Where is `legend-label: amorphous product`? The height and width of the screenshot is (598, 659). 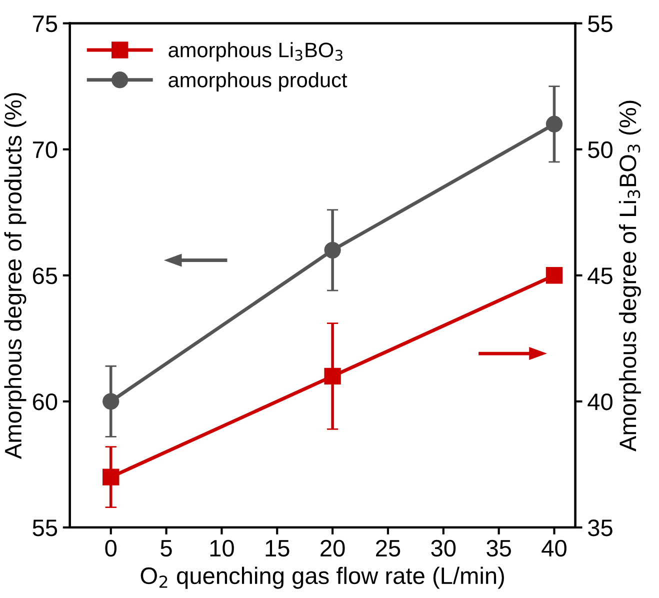
legend-label: amorphous product is located at coordinates (258, 82).